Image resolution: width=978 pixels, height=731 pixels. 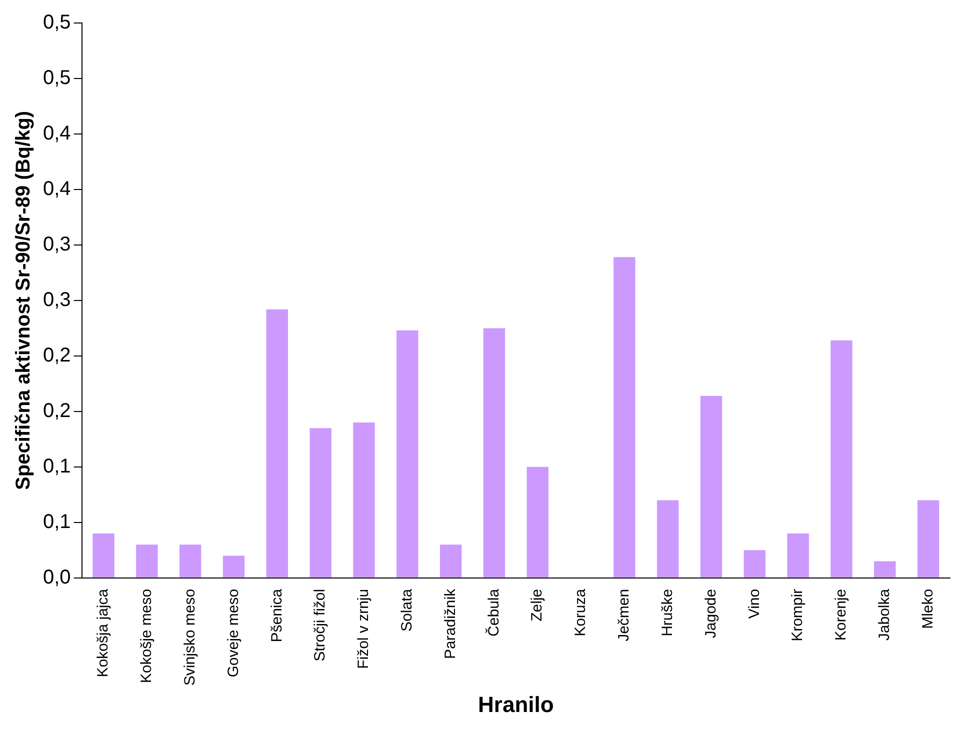 I want to click on x-tick-label: Fižol v zrnju, so click(x=363, y=628).